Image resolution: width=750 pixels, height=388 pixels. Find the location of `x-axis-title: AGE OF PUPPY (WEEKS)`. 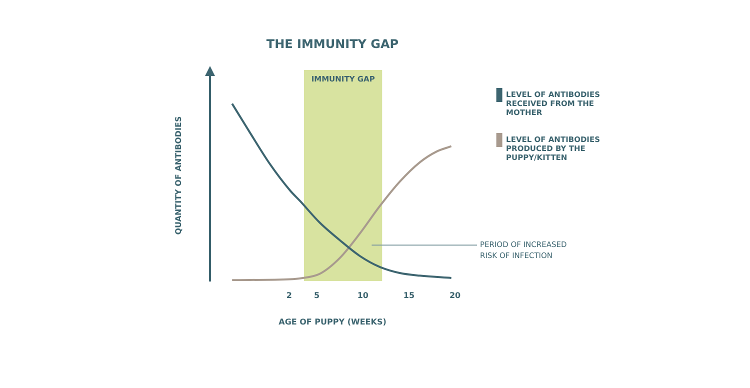

x-axis-title: AGE OF PUPPY (WEEKS) is located at coordinates (332, 321).